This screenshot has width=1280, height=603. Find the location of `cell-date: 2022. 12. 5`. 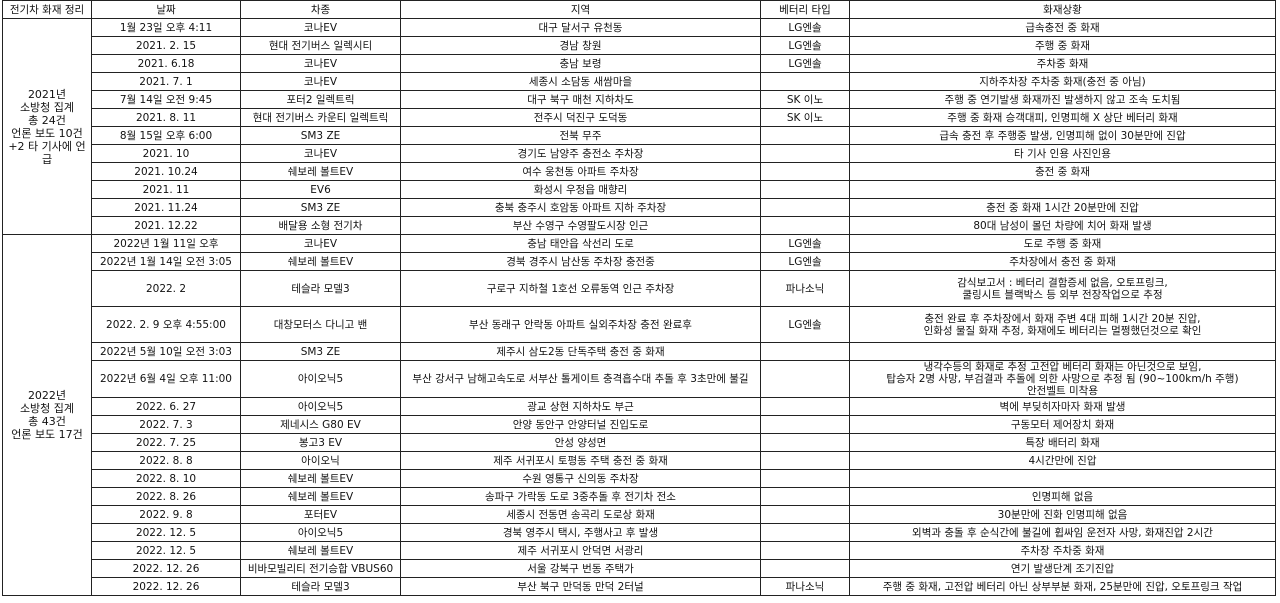

cell-date: 2022. 12. 5 is located at coordinates (166, 550).